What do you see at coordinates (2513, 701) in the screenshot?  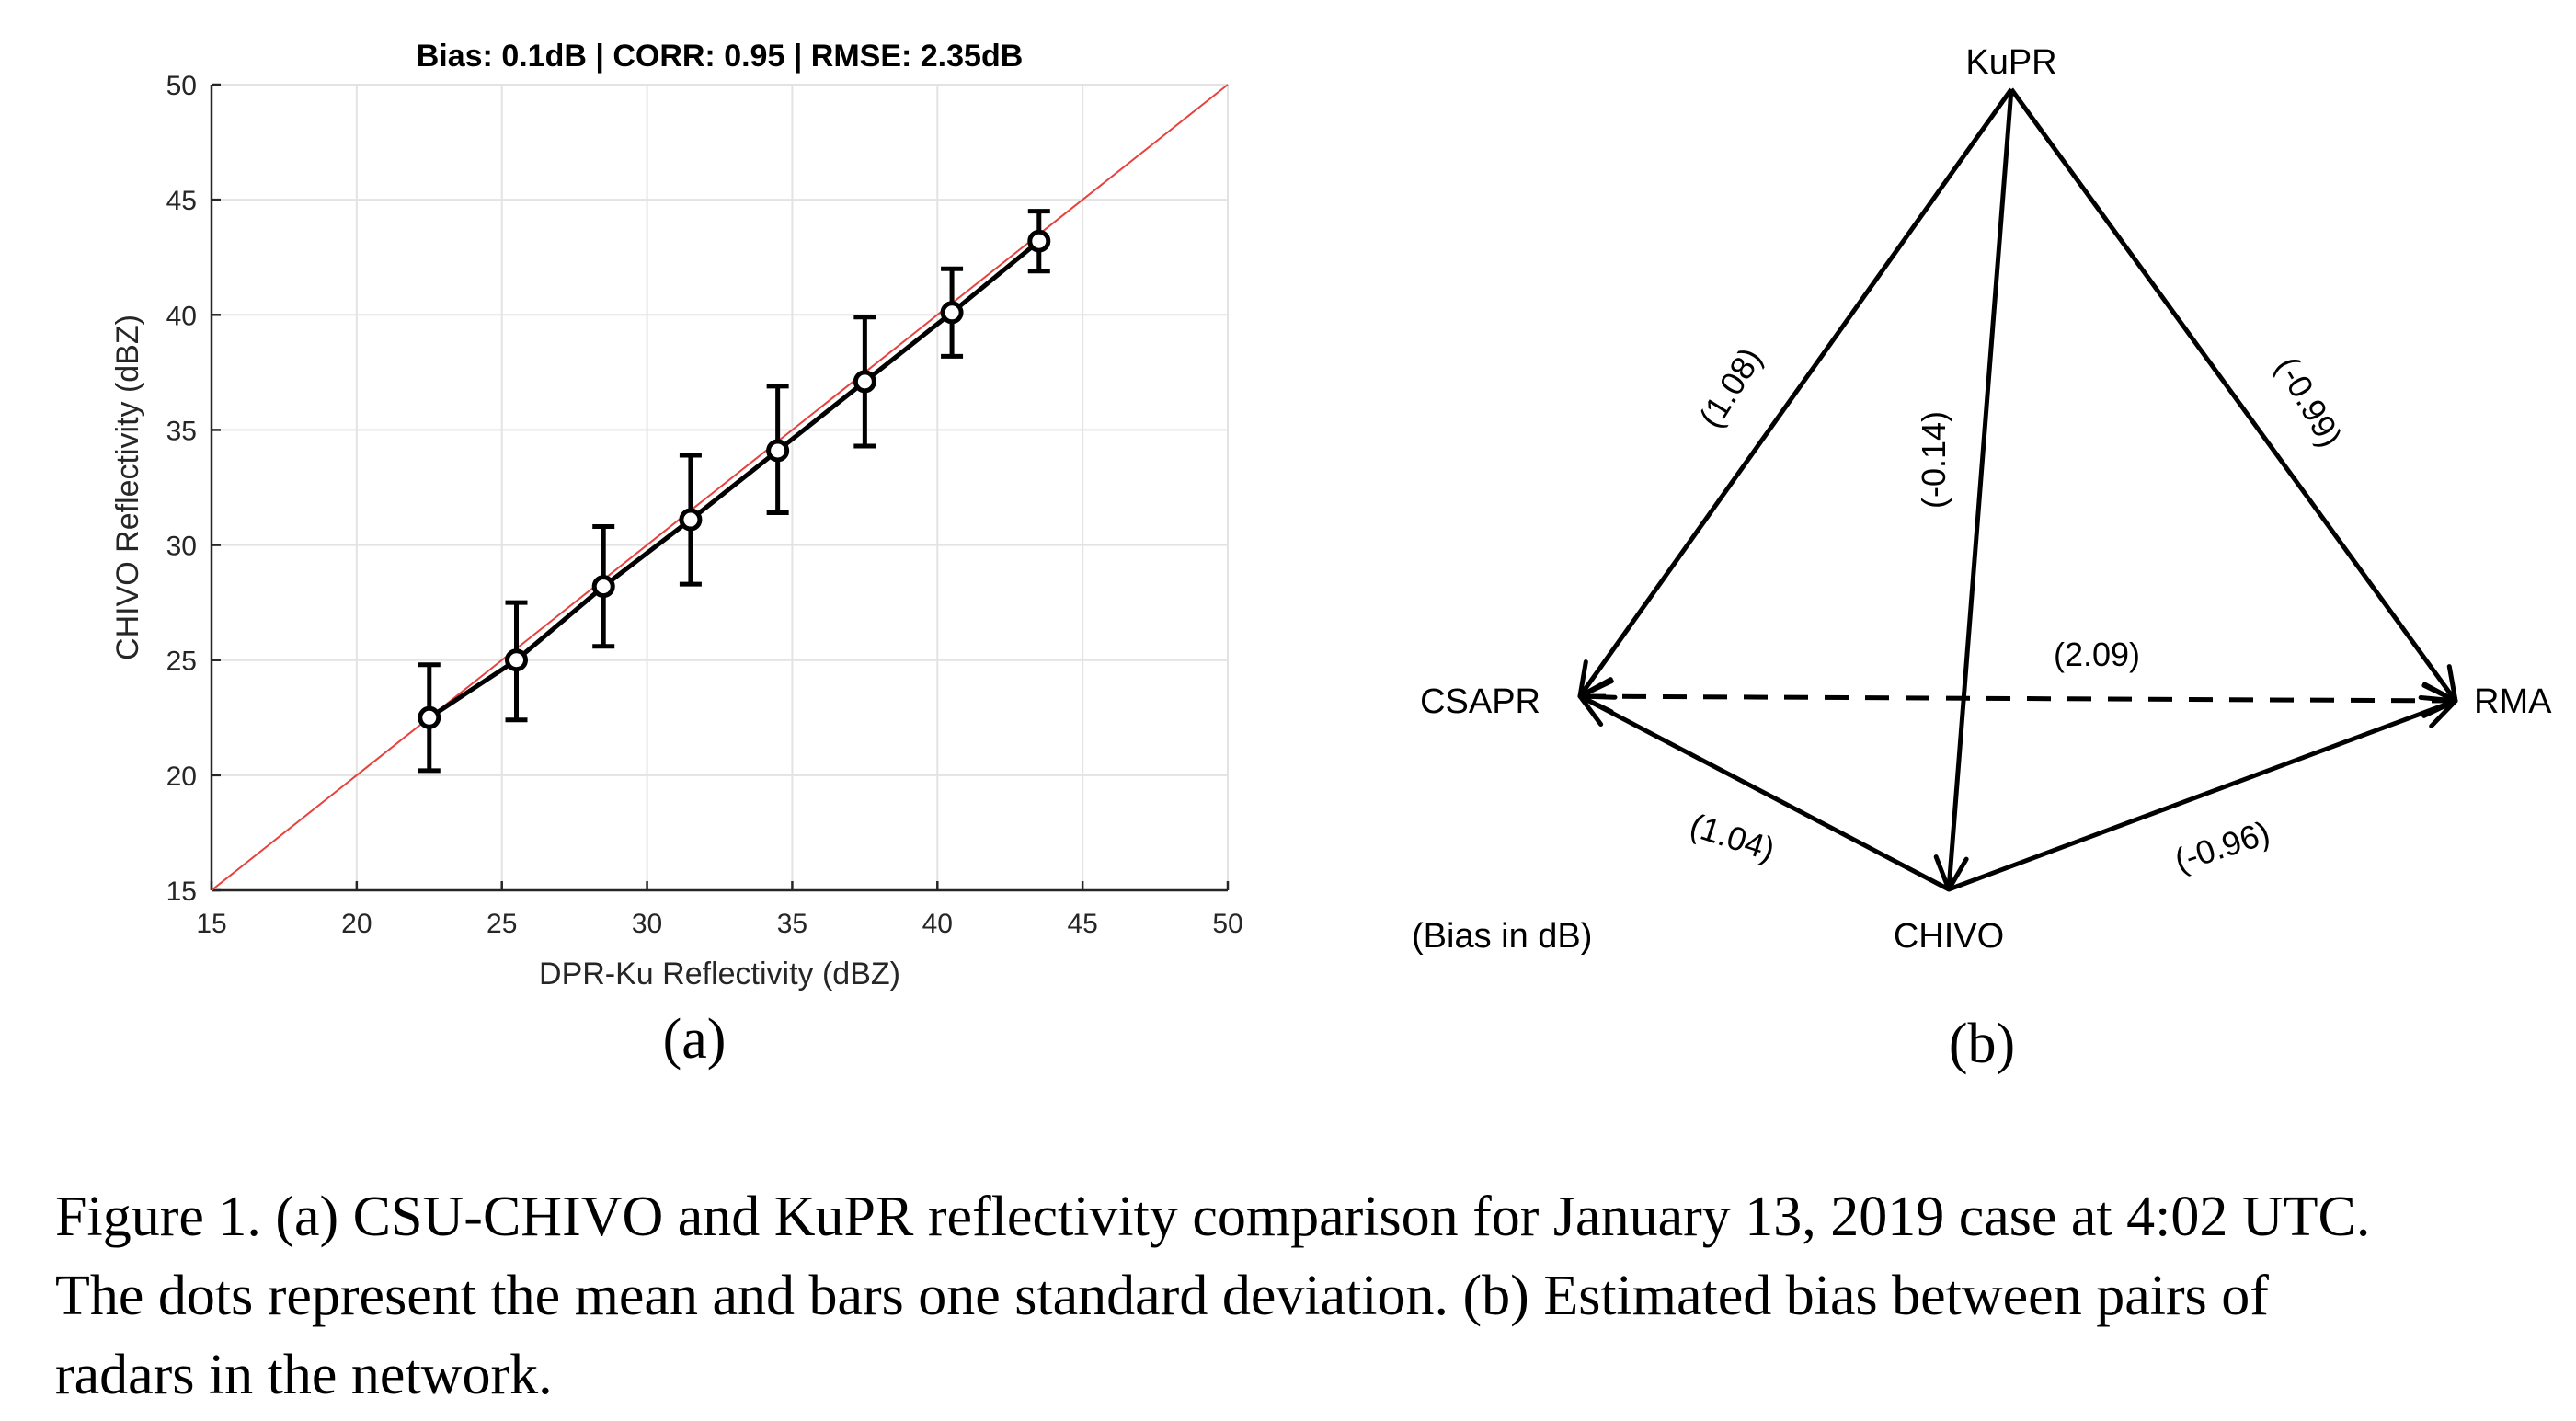 I see `node-label-rma: RMA` at bounding box center [2513, 701].